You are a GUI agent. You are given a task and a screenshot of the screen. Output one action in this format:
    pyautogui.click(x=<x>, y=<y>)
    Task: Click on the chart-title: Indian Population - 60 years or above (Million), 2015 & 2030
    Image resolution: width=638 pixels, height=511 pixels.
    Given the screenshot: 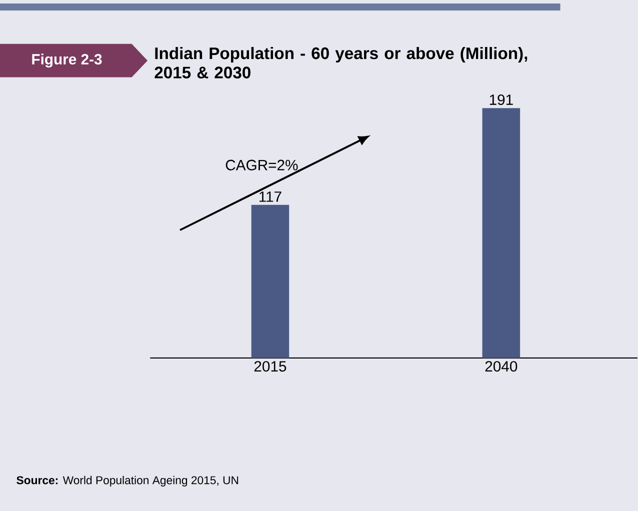 What is the action you would take?
    pyautogui.click(x=341, y=62)
    